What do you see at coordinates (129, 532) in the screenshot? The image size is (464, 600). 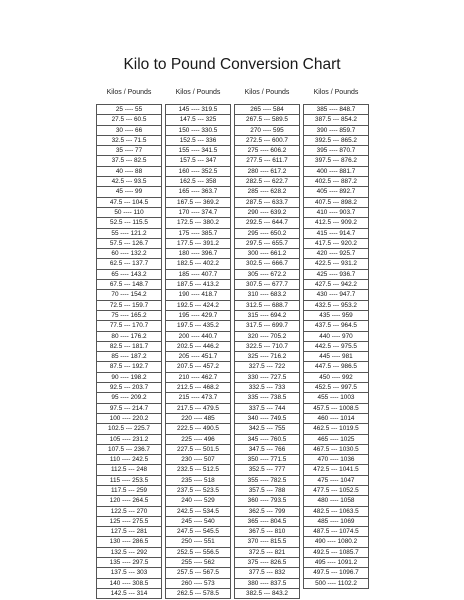 I see `table-cell: 127.5 --- 281` at bounding box center [129, 532].